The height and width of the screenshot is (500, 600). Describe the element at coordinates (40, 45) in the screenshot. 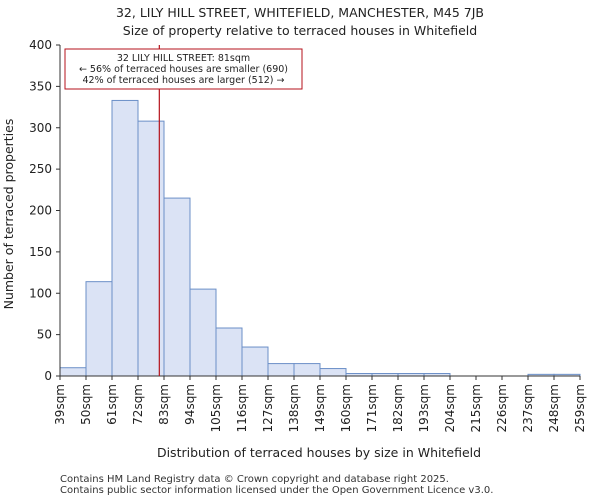

I see `y-tick-label: 400` at that location.